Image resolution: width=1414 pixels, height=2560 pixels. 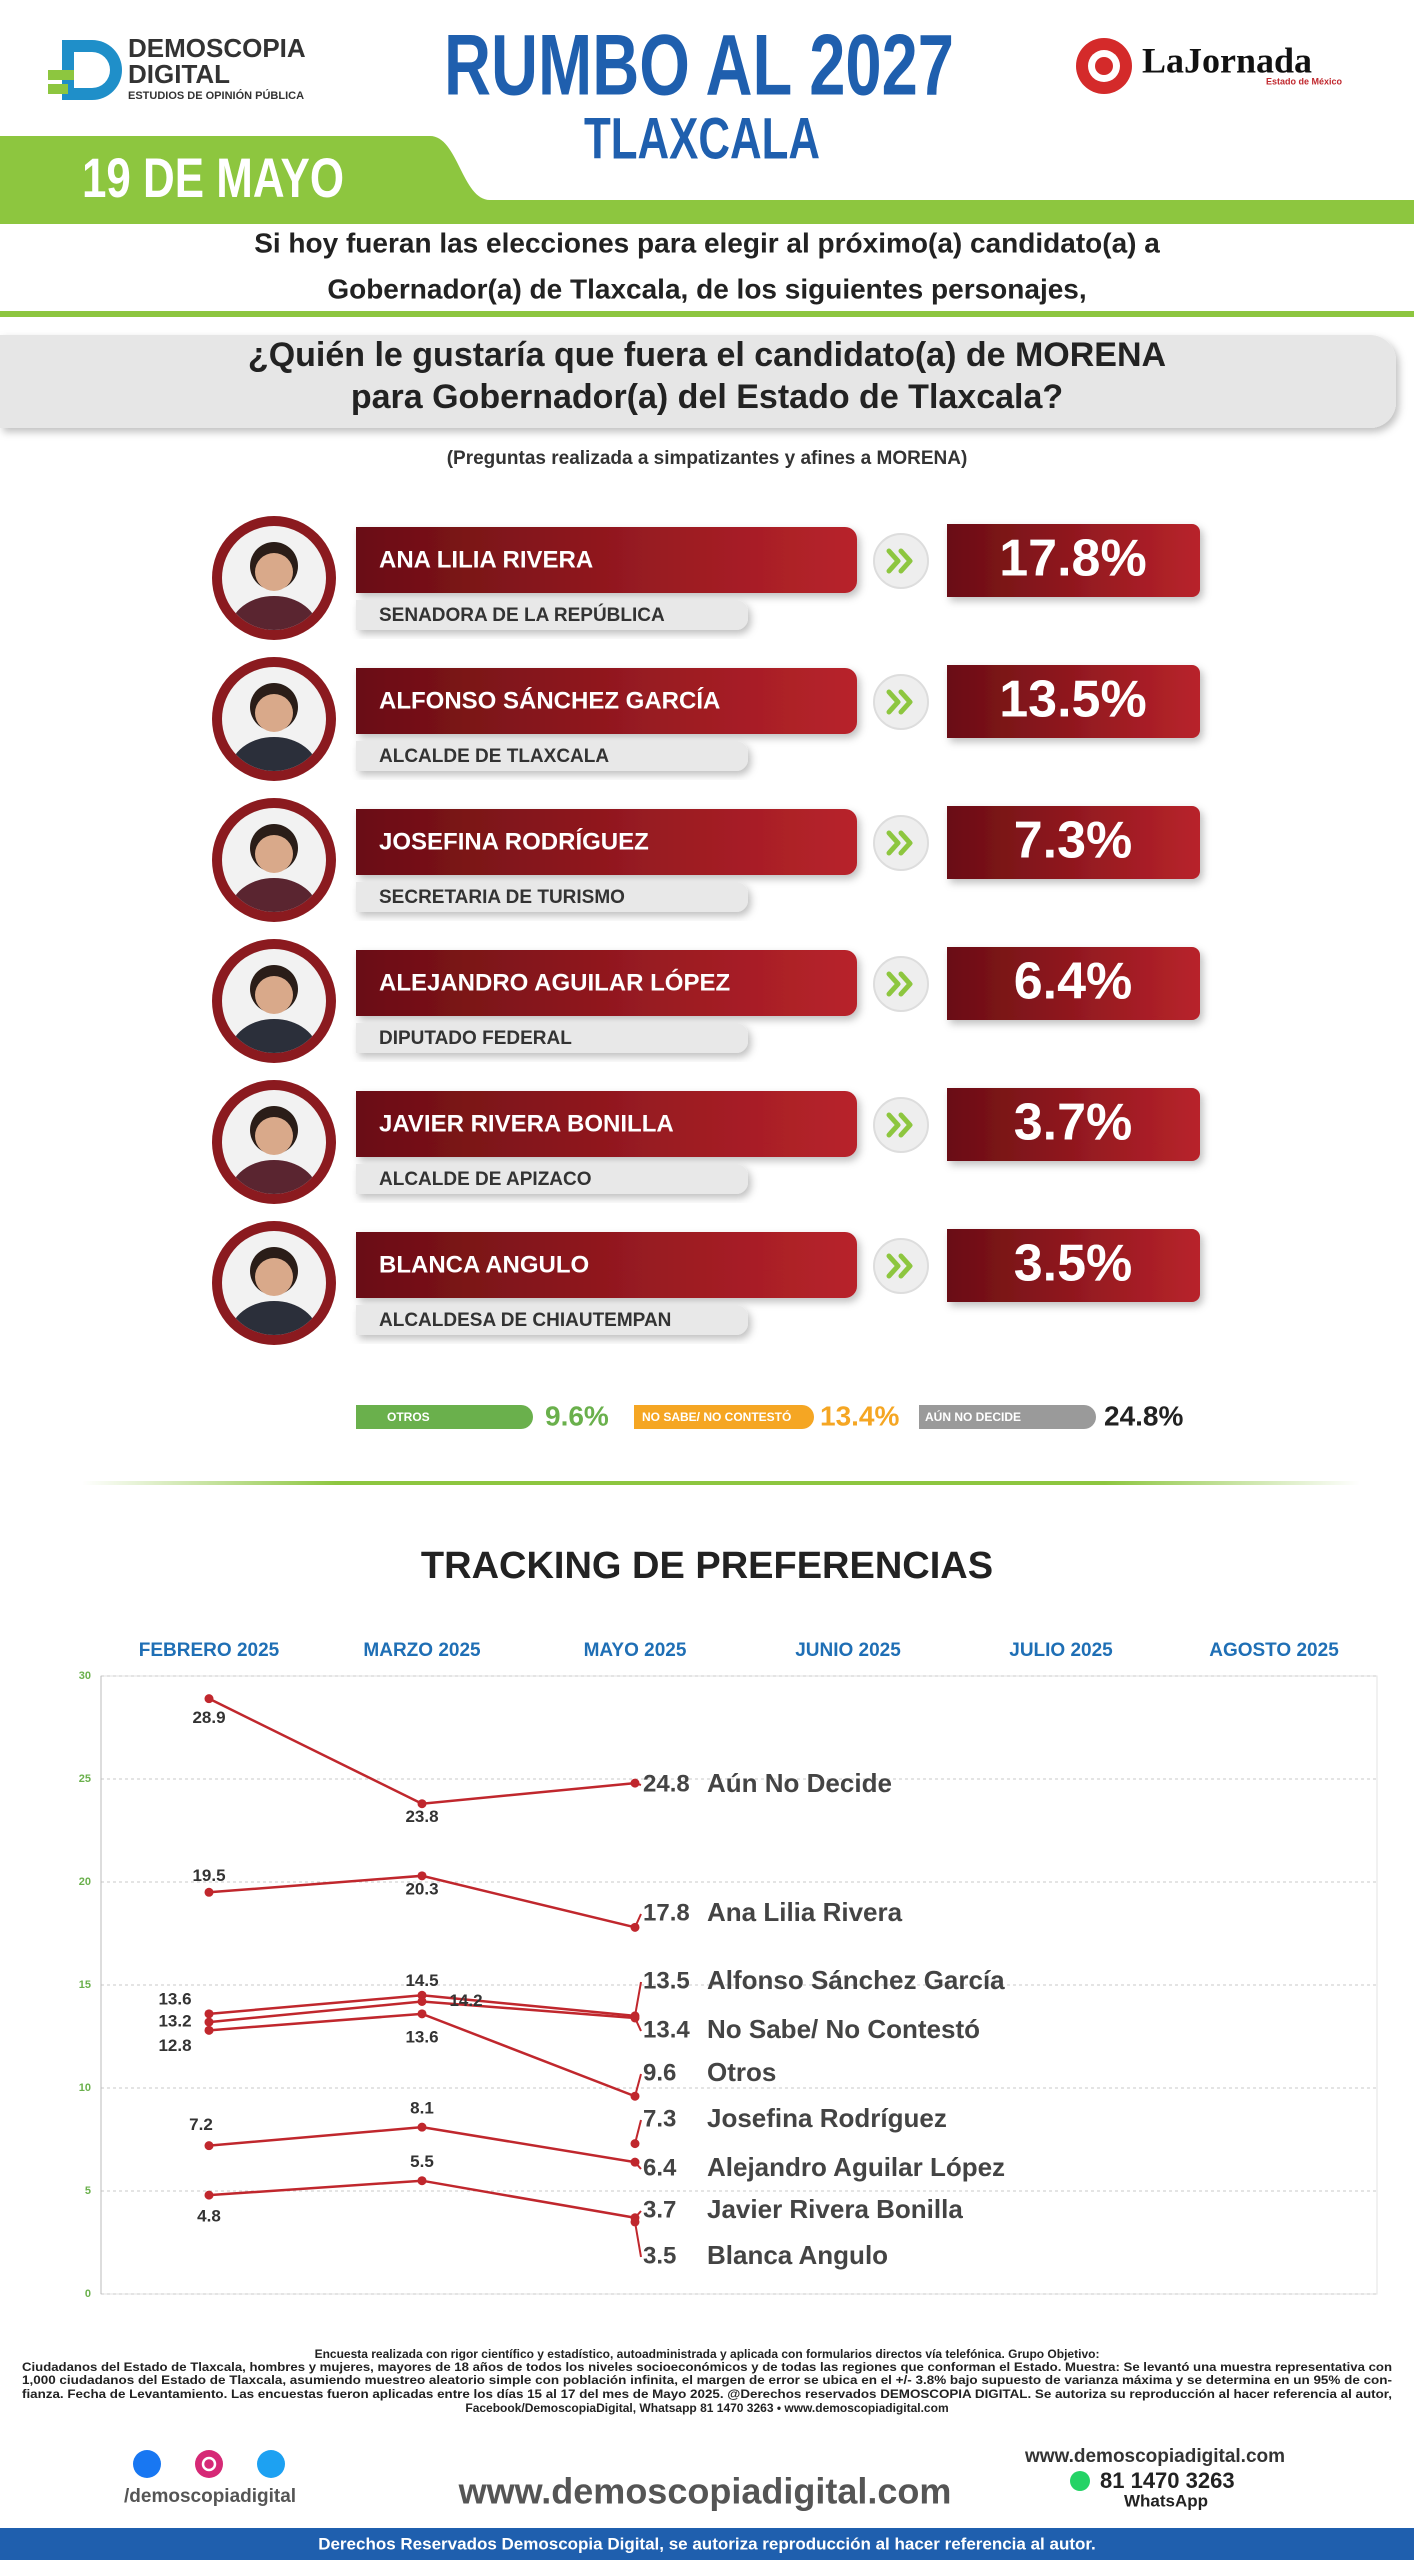 I want to click on partner-logo, so click(x=1104, y=66).